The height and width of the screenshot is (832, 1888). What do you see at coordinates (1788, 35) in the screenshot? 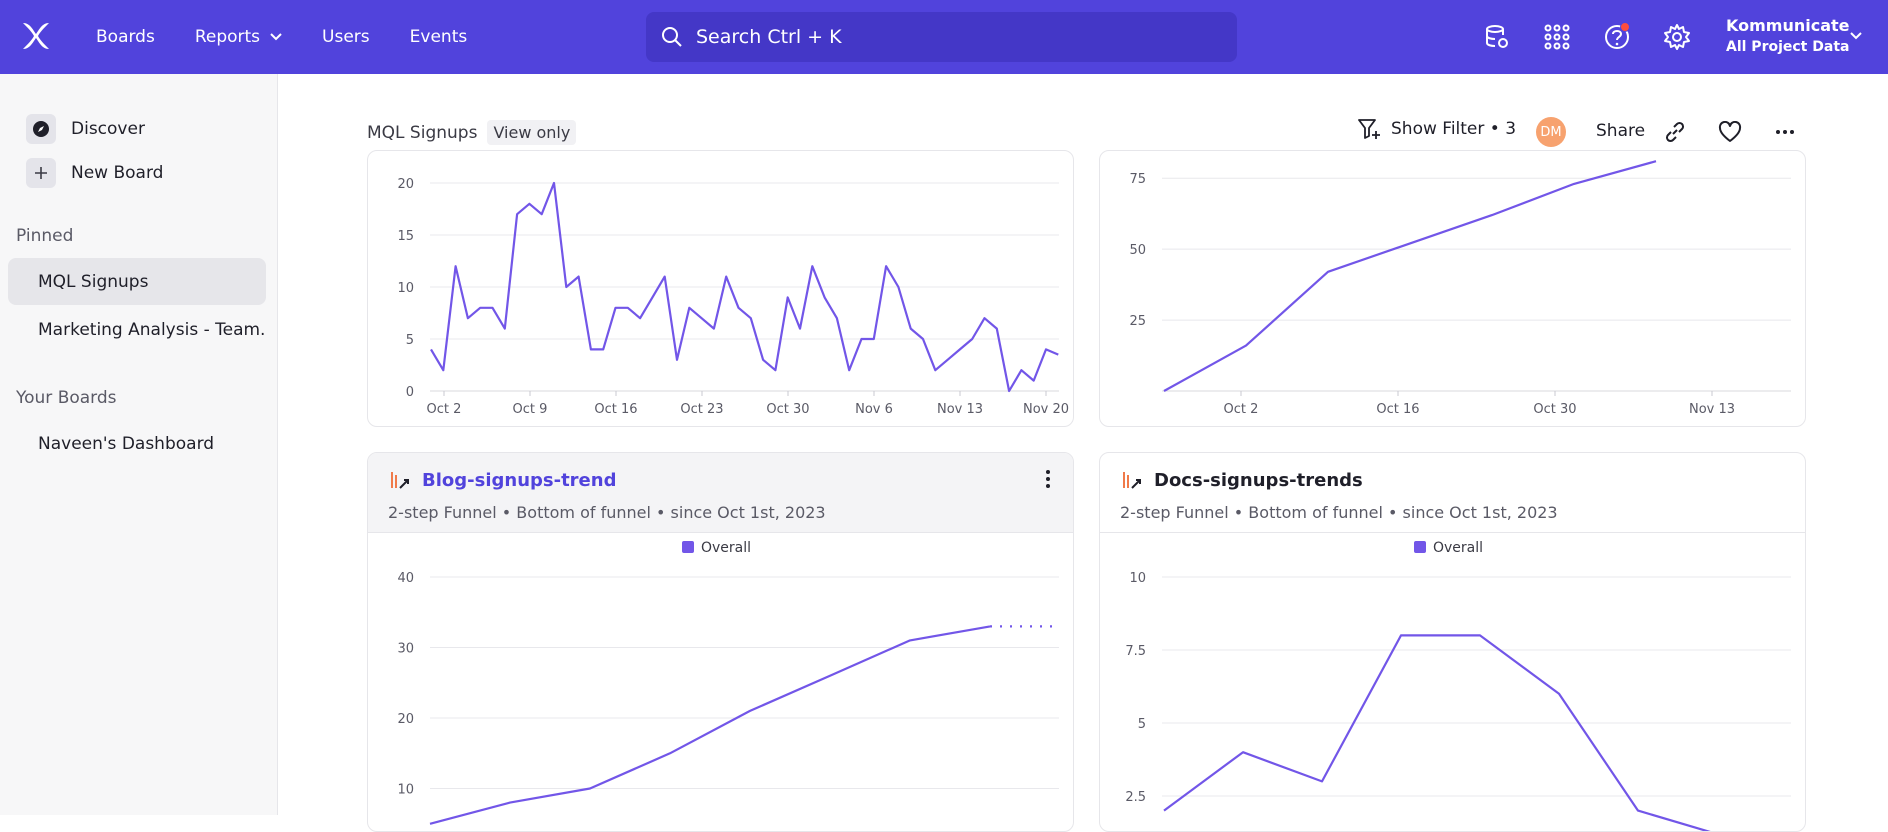
I see `project-selector: Kommunicate All Project Data` at bounding box center [1788, 35].